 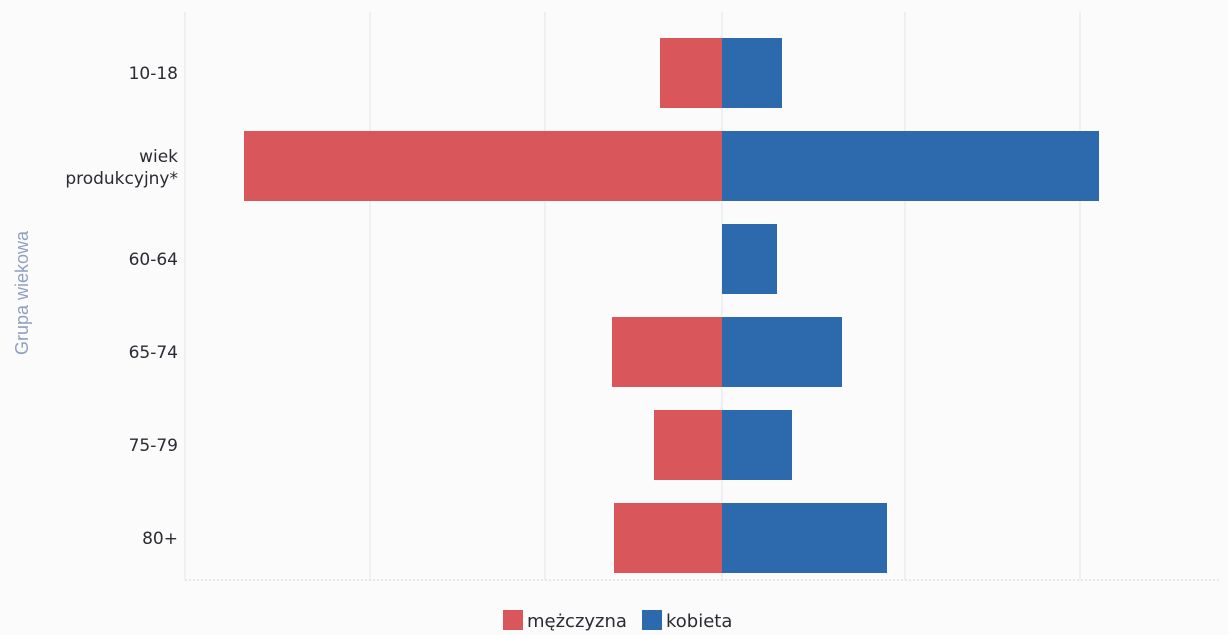 What do you see at coordinates (153, 446) in the screenshot?
I see `y-tick-label: 75-79` at bounding box center [153, 446].